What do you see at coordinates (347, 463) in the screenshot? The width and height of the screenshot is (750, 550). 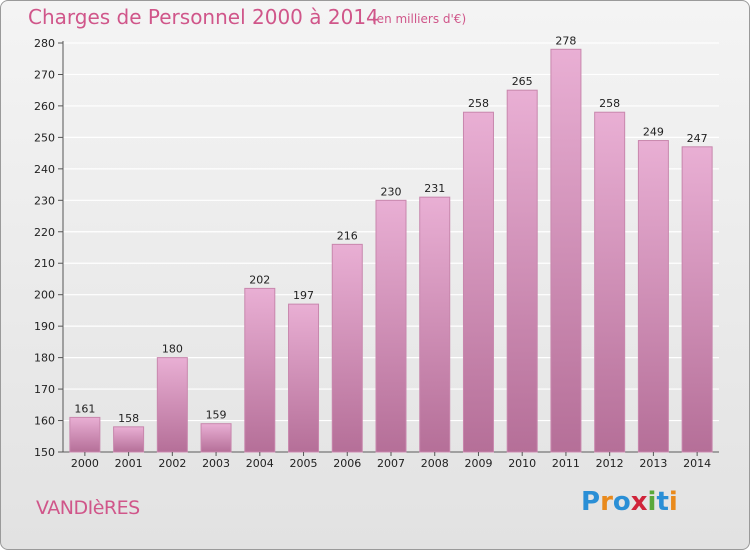 I see `x-tick-label: 2006` at bounding box center [347, 463].